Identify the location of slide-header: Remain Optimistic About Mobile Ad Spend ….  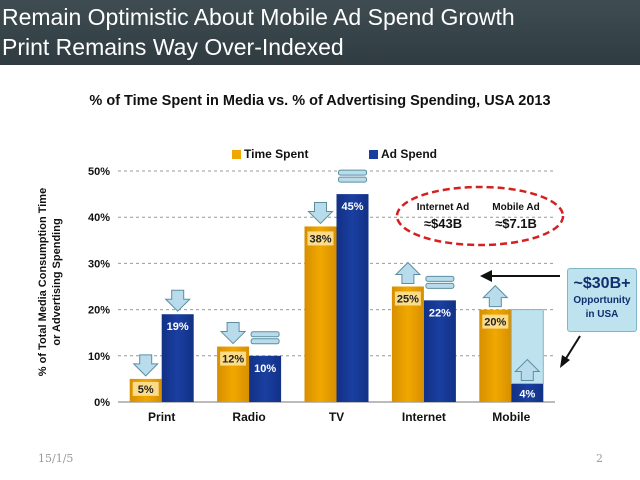
(320, 32).